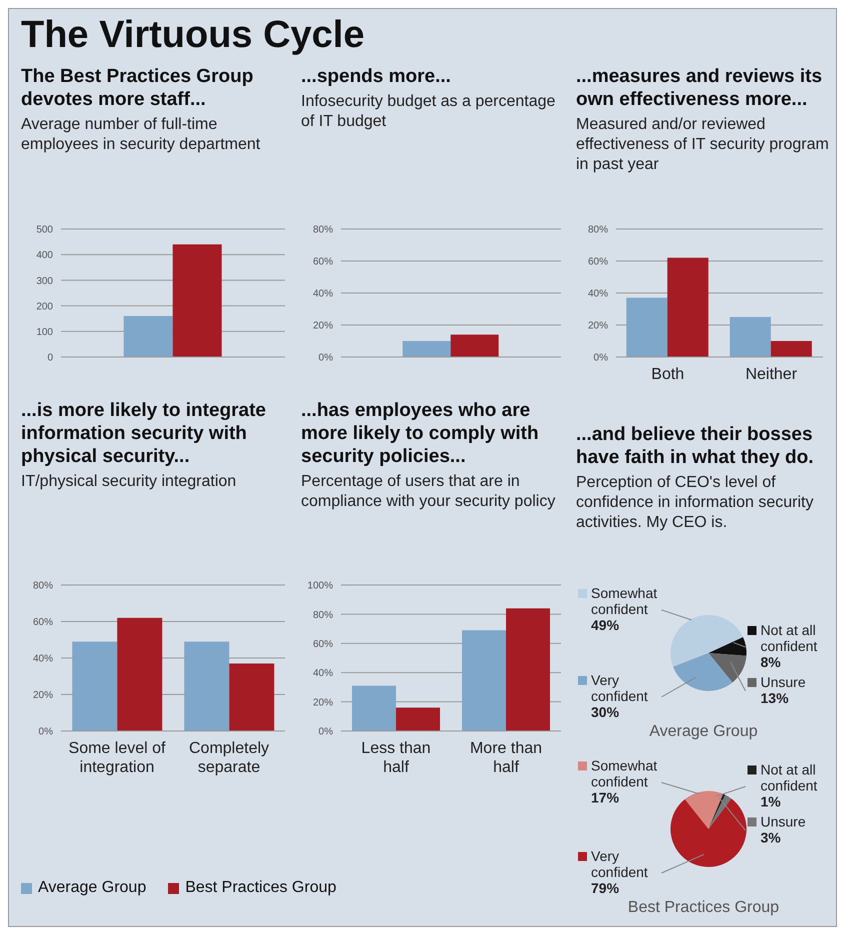 This screenshot has height=935, width=845. What do you see at coordinates (605, 712) in the screenshot?
I see `data-label: 30%` at bounding box center [605, 712].